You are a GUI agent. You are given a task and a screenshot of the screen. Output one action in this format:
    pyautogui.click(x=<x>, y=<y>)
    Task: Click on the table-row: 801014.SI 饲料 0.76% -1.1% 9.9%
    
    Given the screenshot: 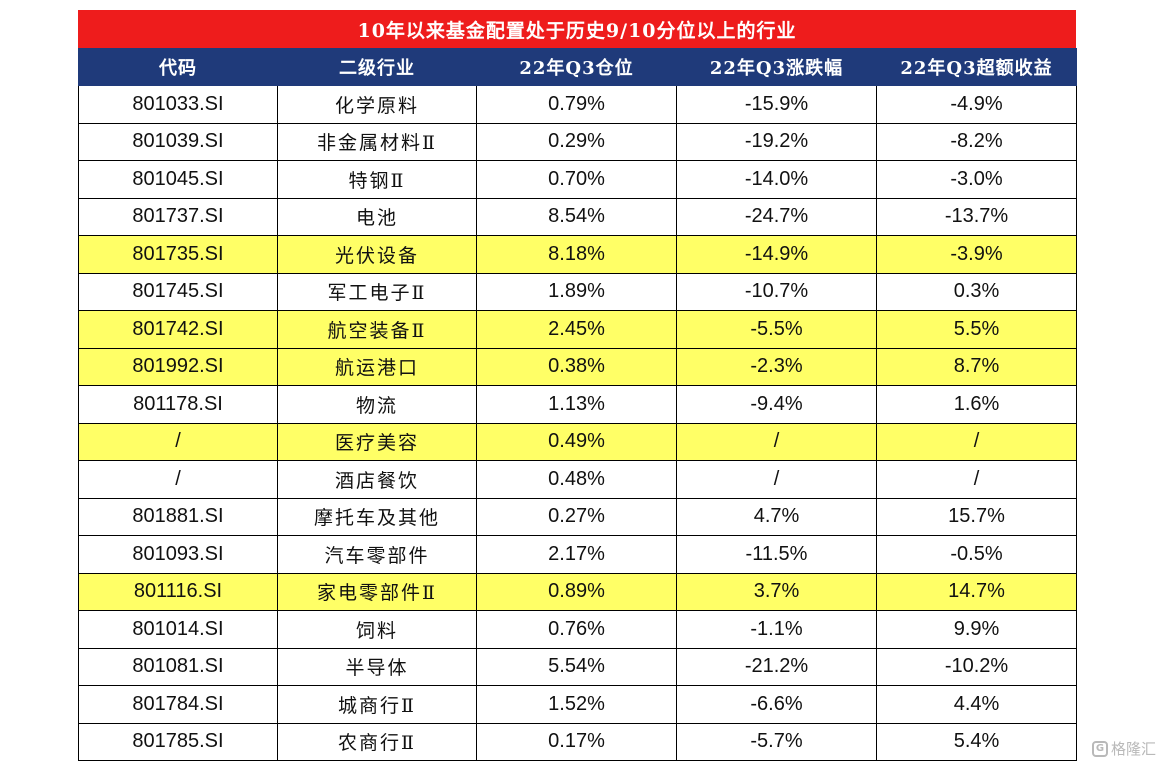 What is the action you would take?
    pyautogui.click(x=577, y=629)
    